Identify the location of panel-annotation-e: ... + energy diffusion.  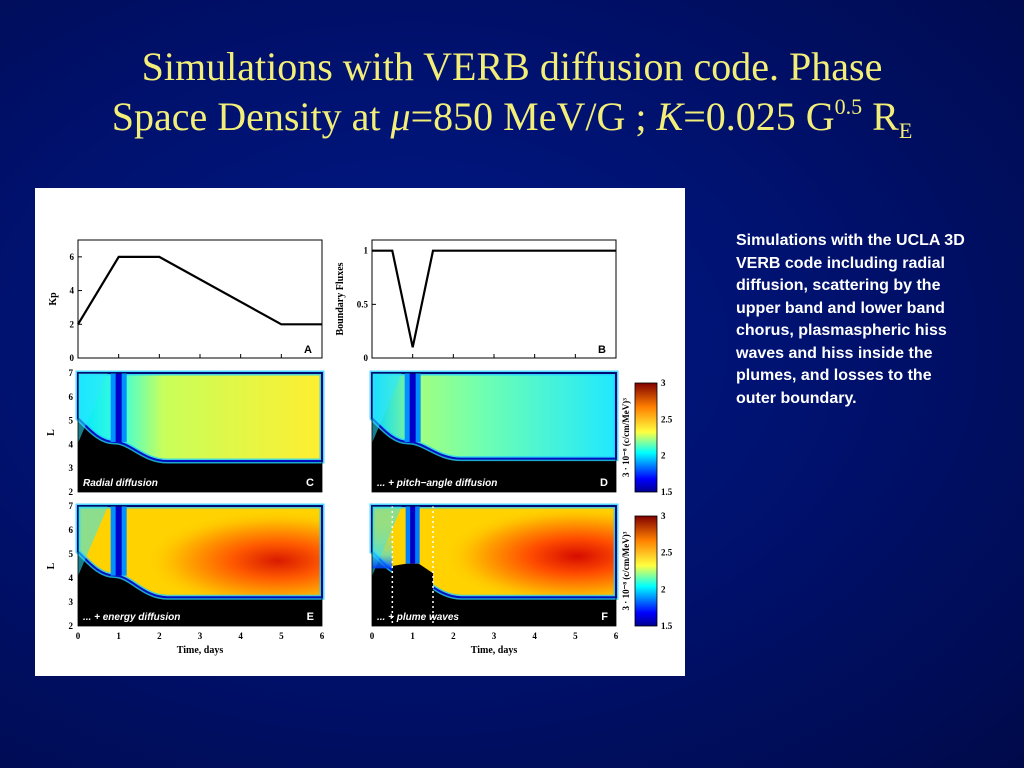
(131, 617).